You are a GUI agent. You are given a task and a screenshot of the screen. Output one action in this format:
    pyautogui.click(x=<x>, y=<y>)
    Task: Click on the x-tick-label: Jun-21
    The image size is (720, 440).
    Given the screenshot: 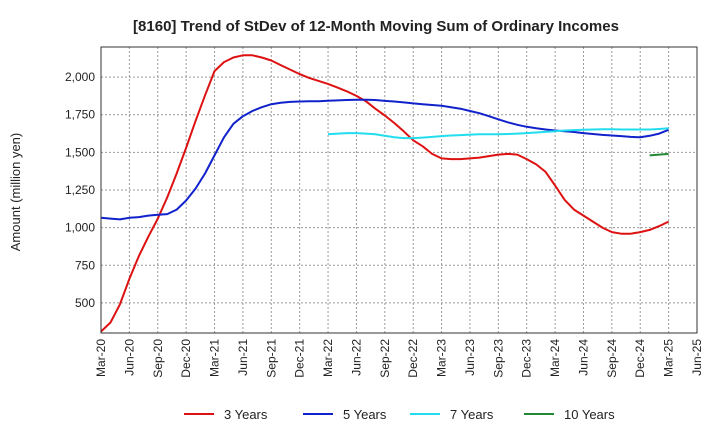 What is the action you would take?
    pyautogui.click(x=243, y=357)
    